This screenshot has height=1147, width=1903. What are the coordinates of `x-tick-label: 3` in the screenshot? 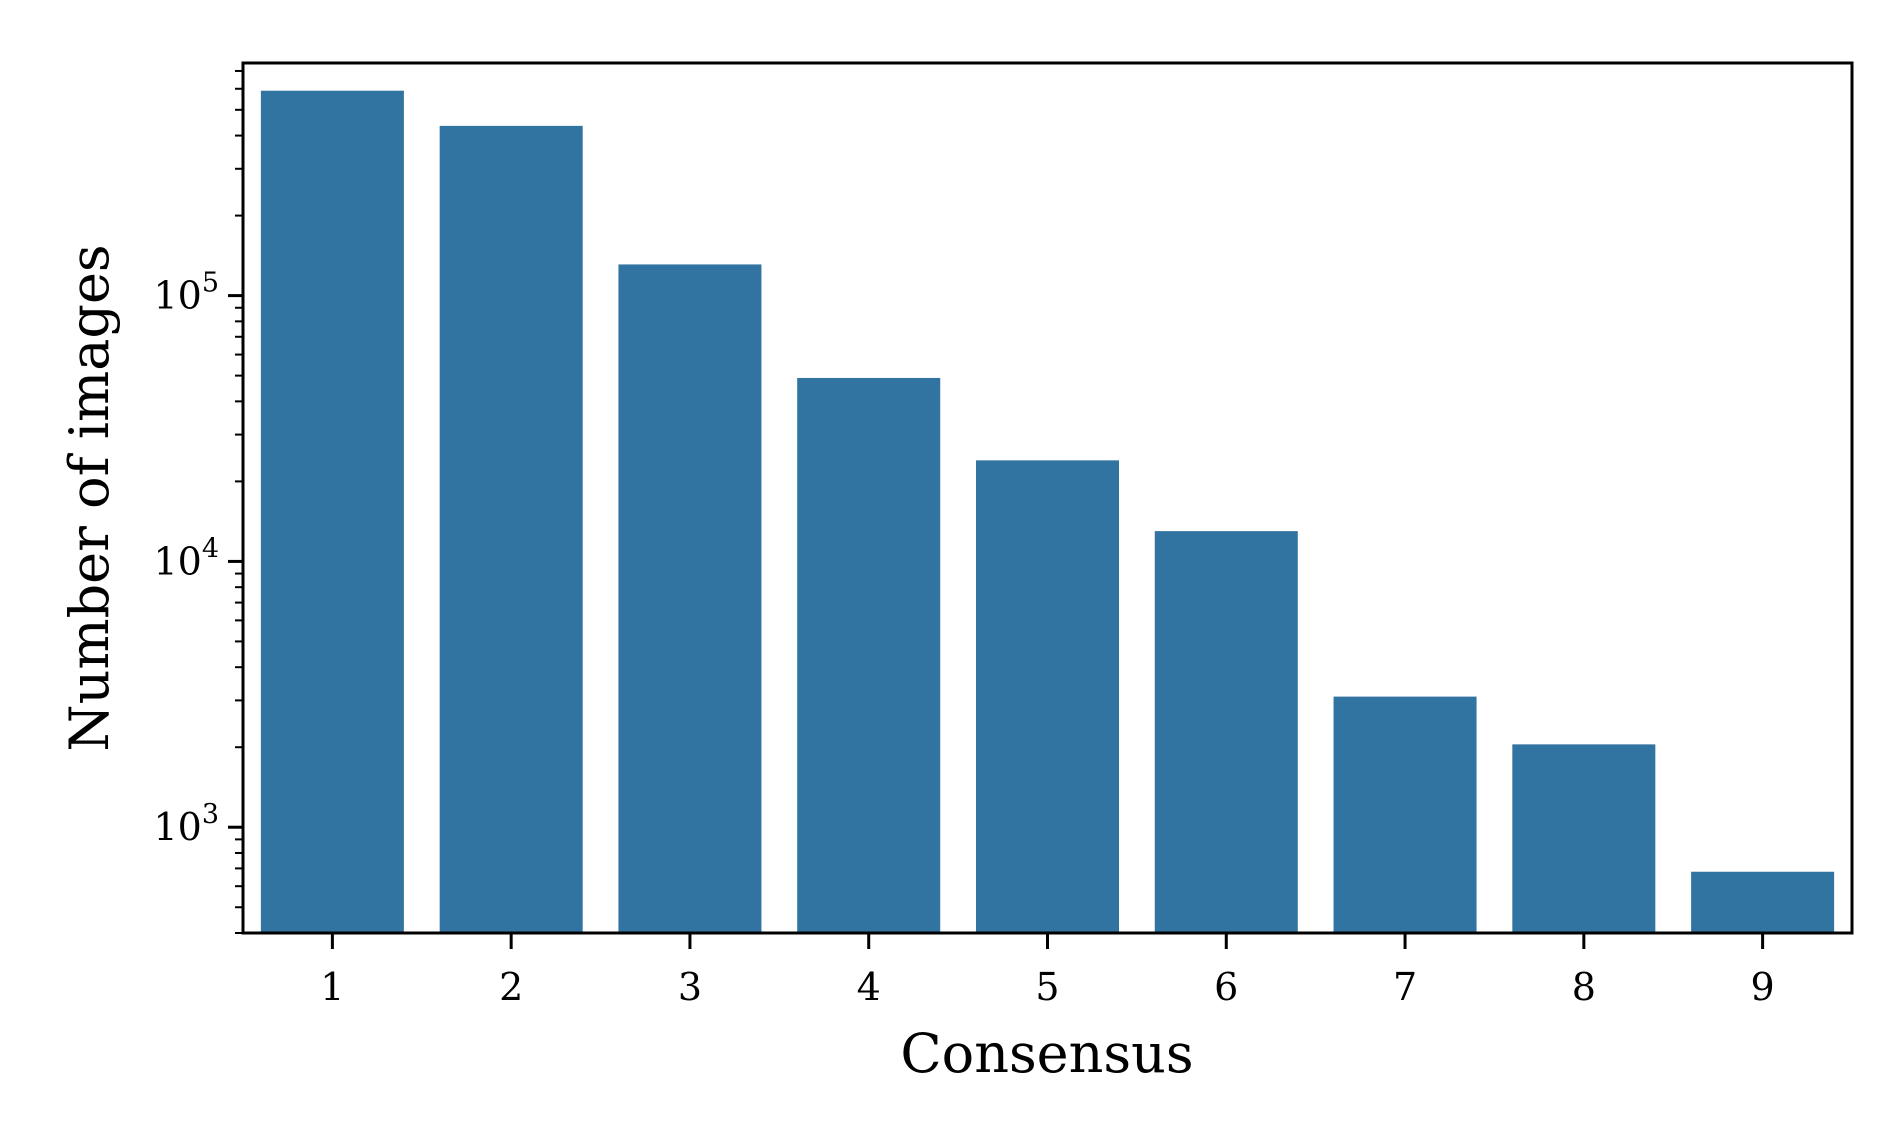 It's located at (690, 987).